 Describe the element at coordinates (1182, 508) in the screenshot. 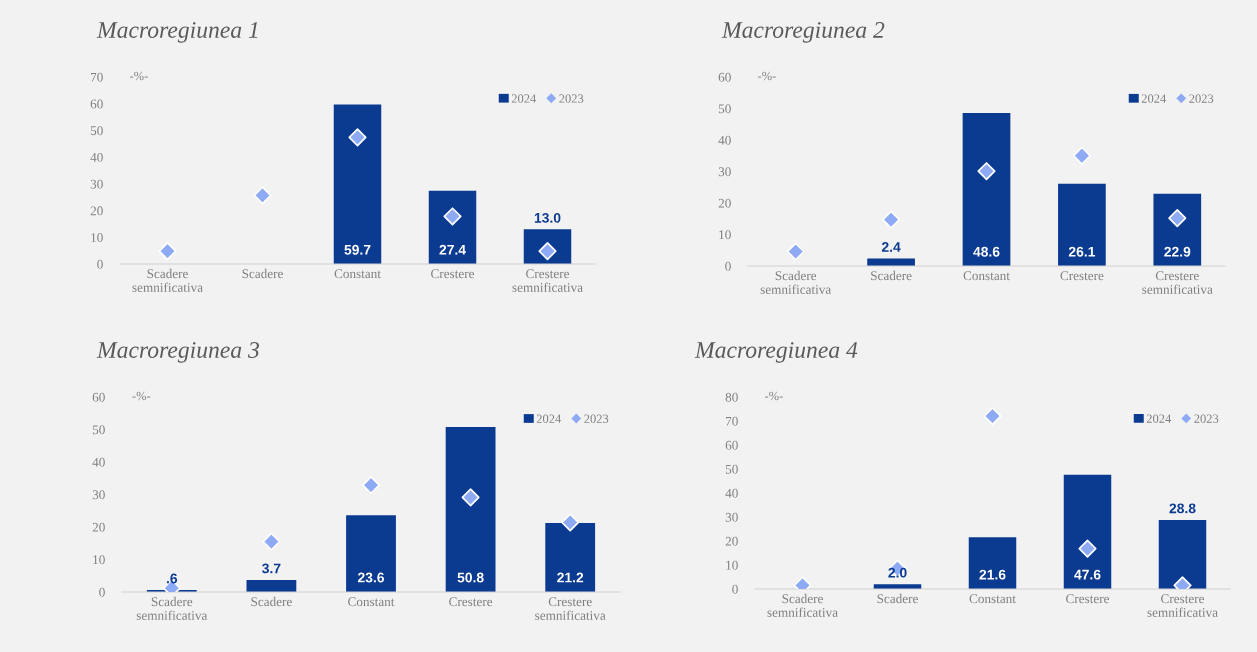

I see `data-label: 28.8` at that location.